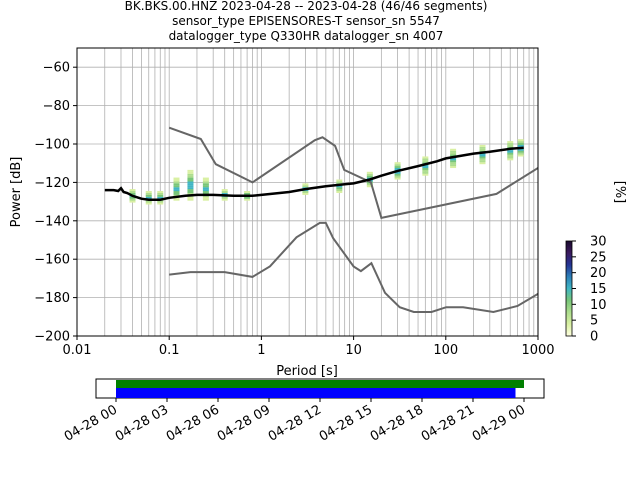 This screenshot has height=480, width=640. What do you see at coordinates (314, 173) in the screenshot?
I see `ppsd-mode-line` at bounding box center [314, 173].